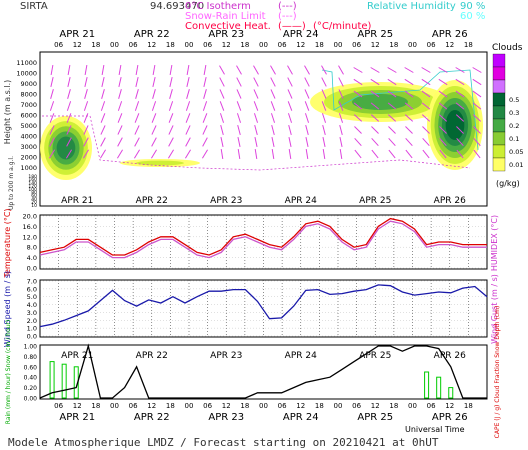 The image size is (528, 450). Describe the element at coordinates (31, 378) in the screenshot. I see `precip-ytick: 0.40` at that location.